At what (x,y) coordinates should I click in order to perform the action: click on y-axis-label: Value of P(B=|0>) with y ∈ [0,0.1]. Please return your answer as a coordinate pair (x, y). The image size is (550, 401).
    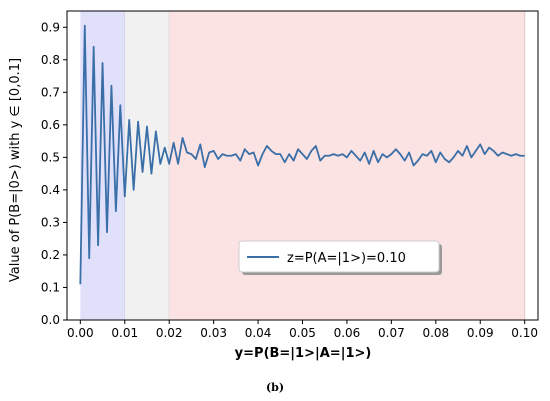
    Looking at the image, I should click on (15, 170).